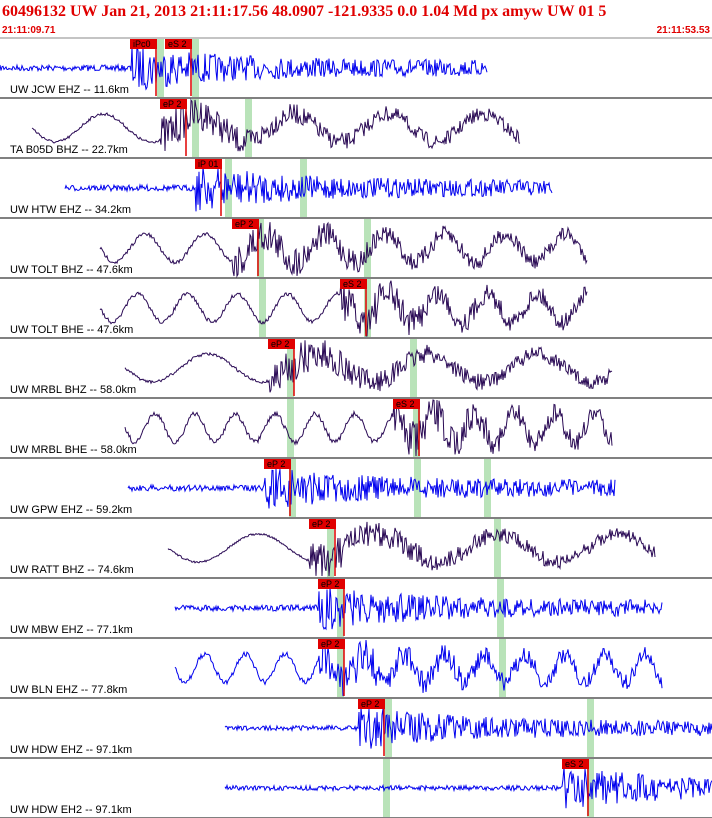 The width and height of the screenshot is (712, 818). I want to click on pick-label: iPc0, so click(142, 44).